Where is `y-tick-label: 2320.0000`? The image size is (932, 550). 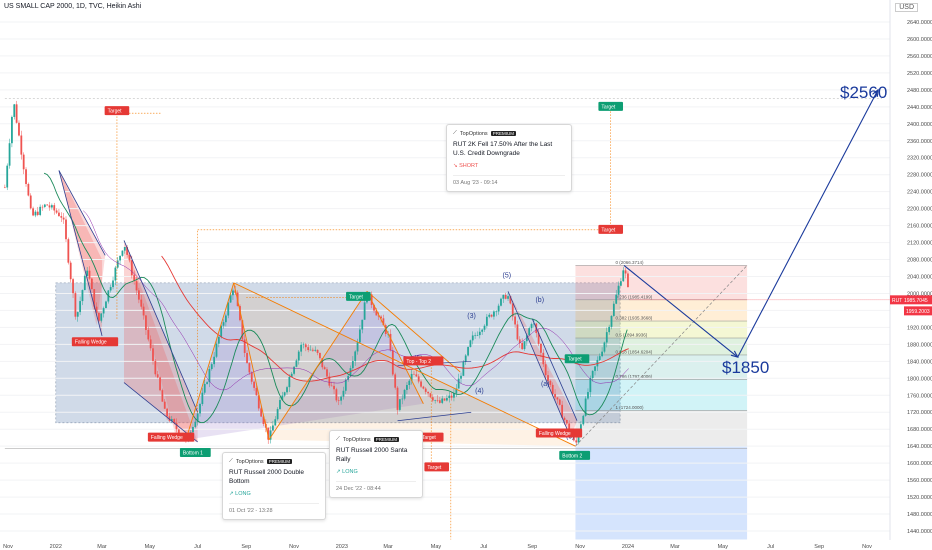 y-tick-label: 2320.0000 is located at coordinates (919, 159).